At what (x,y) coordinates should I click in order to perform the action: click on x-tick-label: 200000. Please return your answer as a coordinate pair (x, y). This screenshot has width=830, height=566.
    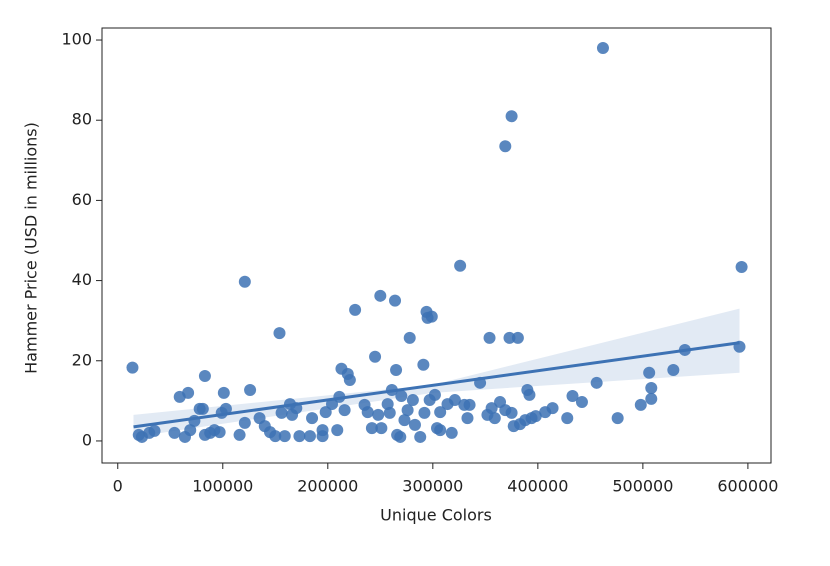
    Looking at the image, I should click on (327, 486).